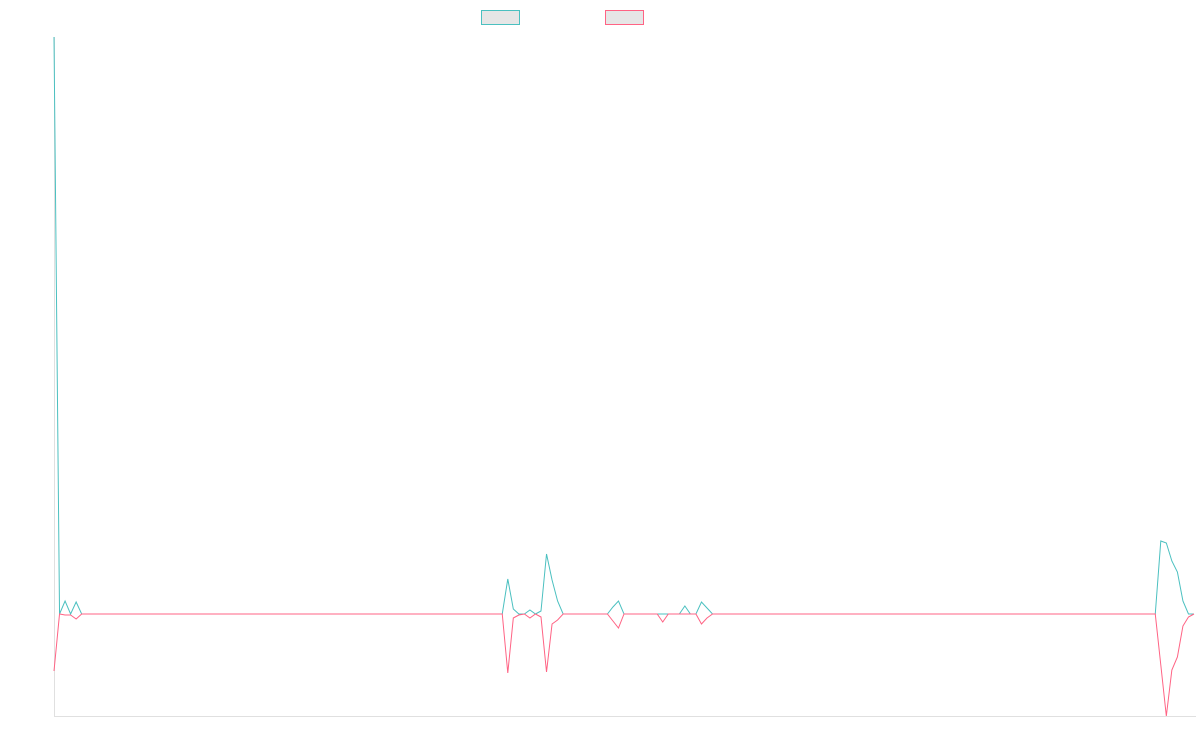 This screenshot has width=1200, height=750. Describe the element at coordinates (600, 18) in the screenshot. I see `chart-legend` at that location.